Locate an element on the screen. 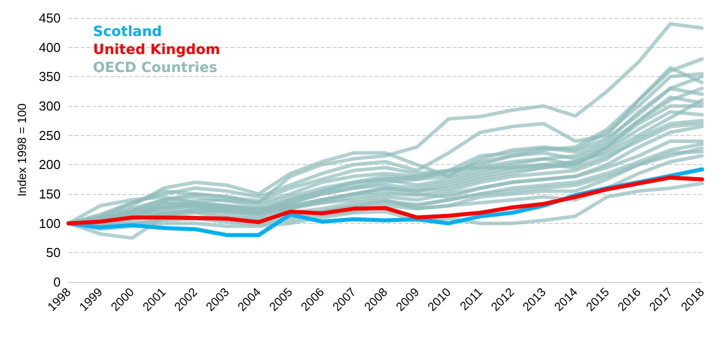 The image size is (724, 342). y-tick-label: 50 is located at coordinates (53, 252).